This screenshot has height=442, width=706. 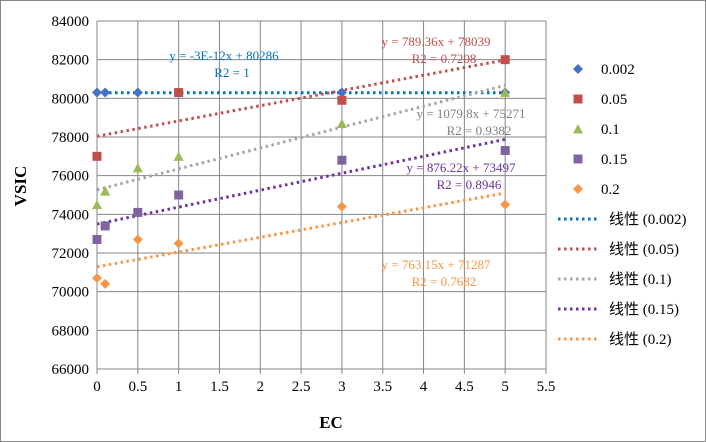 I want to click on y-tick-label: 82000, so click(x=71, y=61).